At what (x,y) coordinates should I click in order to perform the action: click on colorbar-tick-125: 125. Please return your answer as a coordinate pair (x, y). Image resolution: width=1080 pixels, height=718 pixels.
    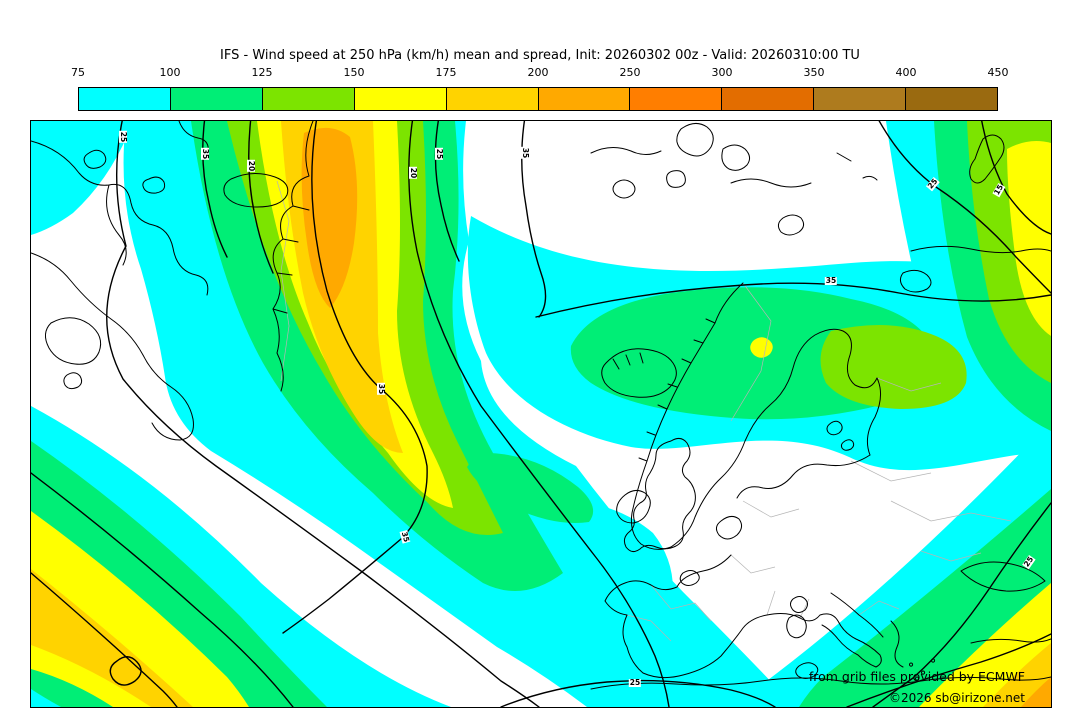
    Looking at the image, I should click on (262, 72).